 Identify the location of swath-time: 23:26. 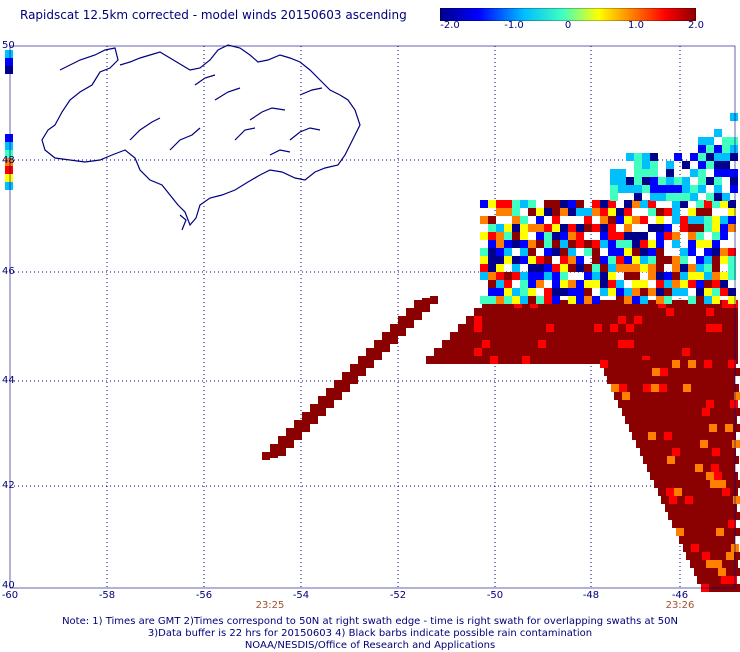
(680, 605).